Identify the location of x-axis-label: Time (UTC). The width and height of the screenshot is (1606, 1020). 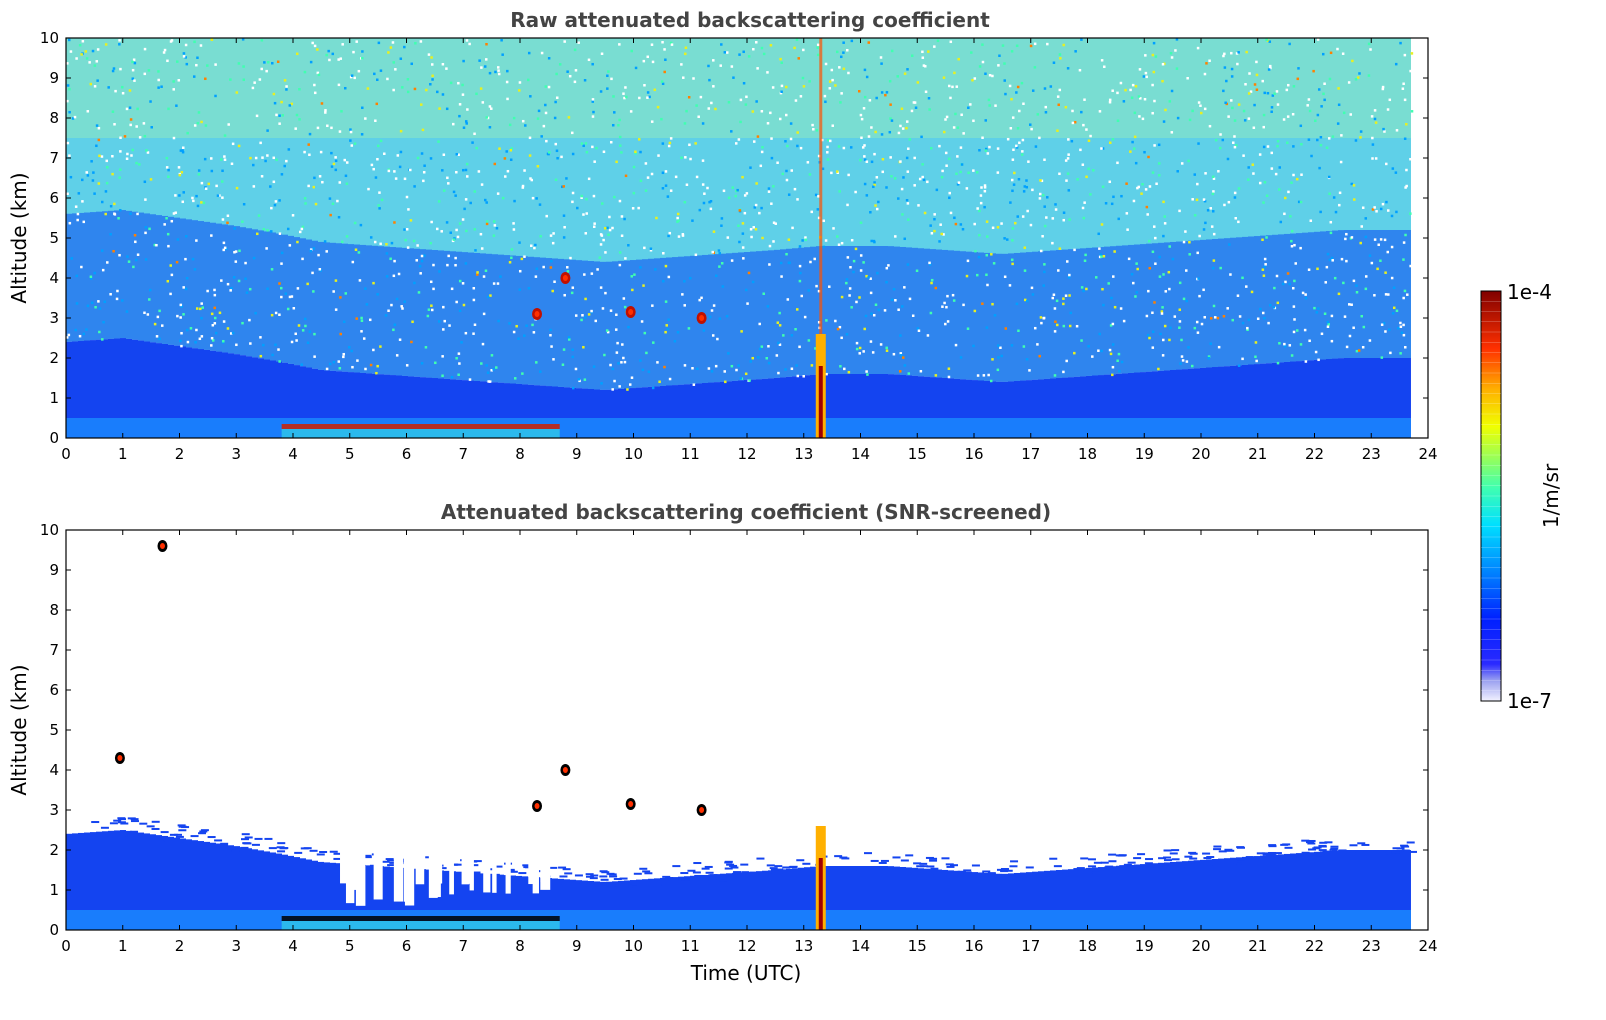
(746, 973).